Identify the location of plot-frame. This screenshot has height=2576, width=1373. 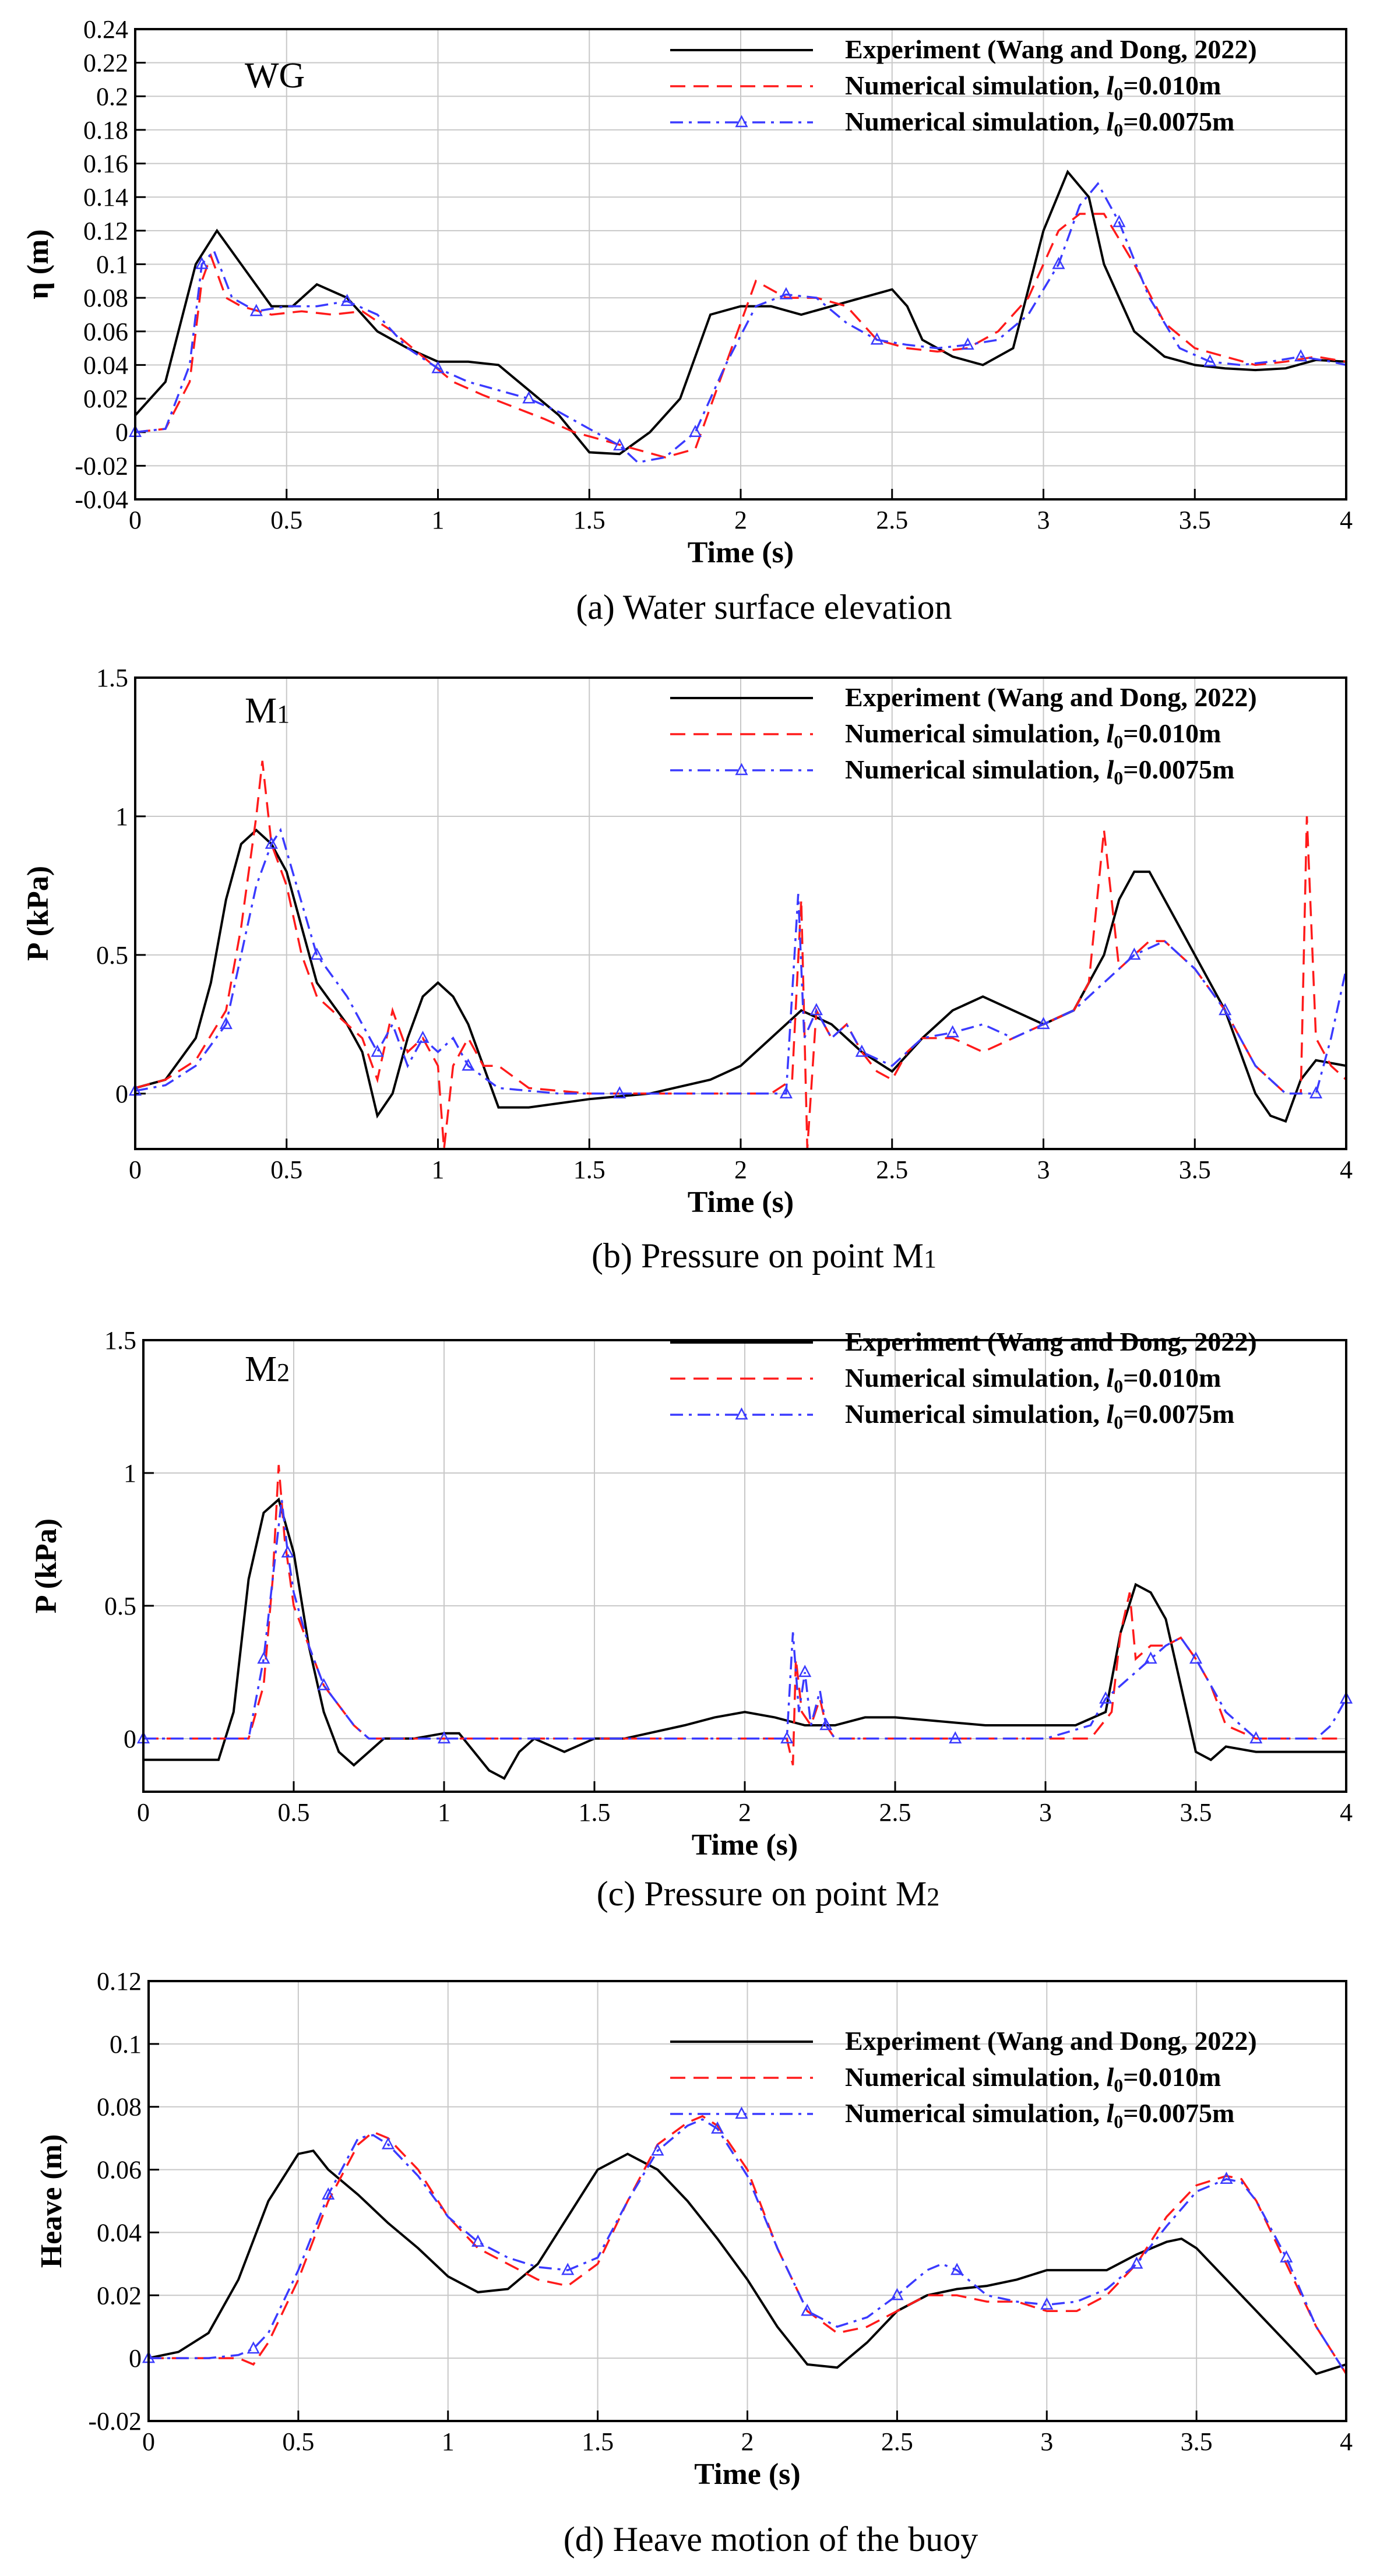
(747, 2201).